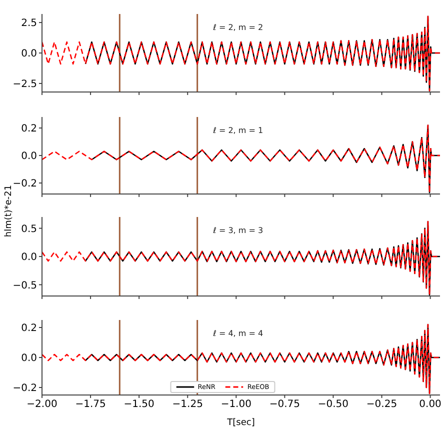 The width and height of the screenshot is (445, 429). Describe the element at coordinates (236, 404) in the screenshot. I see `x-tick-label: −1.00` at that location.